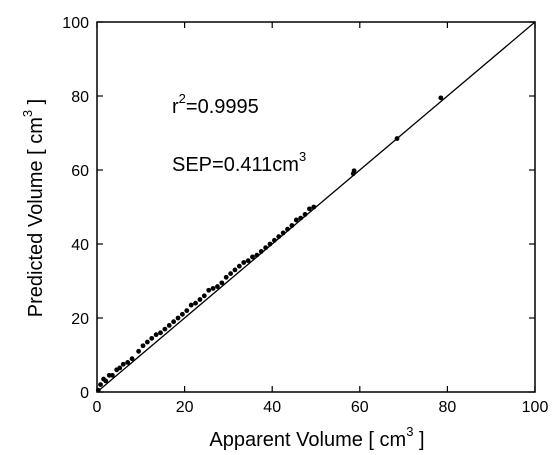 This screenshot has height=455, width=555. Describe the element at coordinates (215, 104) in the screenshot. I see `r-squared-annotation: r2=0.9995` at that location.